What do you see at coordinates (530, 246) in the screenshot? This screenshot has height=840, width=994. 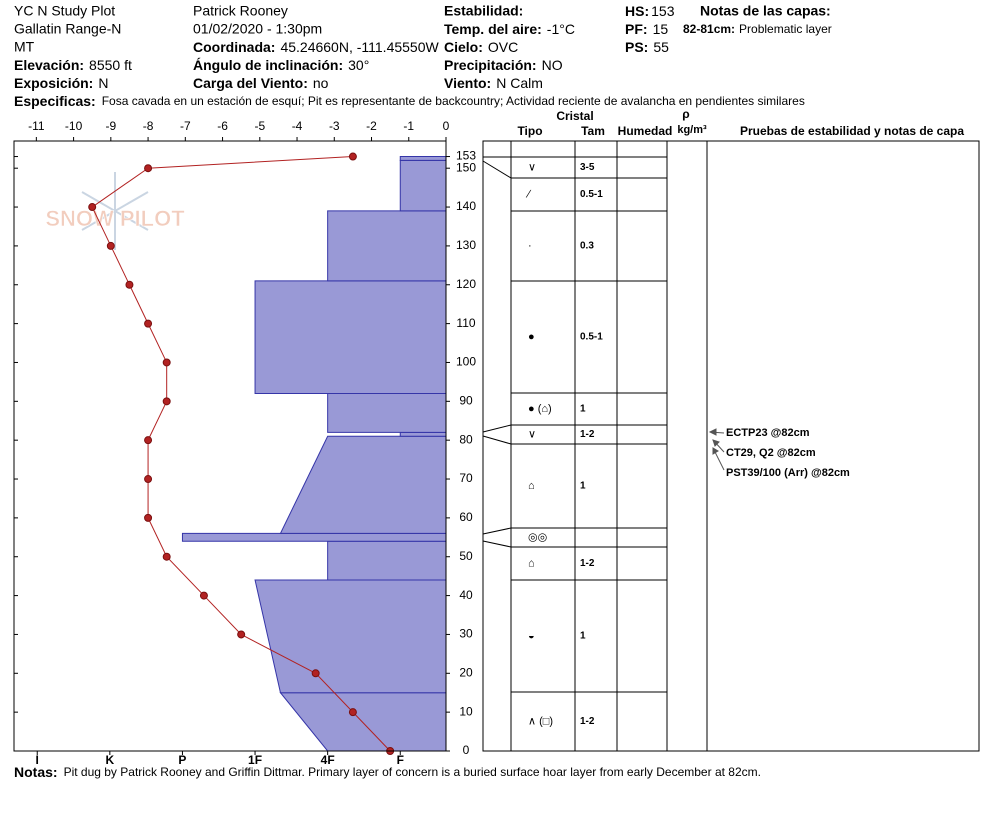 I see `grain-type: ·` at bounding box center [530, 246].